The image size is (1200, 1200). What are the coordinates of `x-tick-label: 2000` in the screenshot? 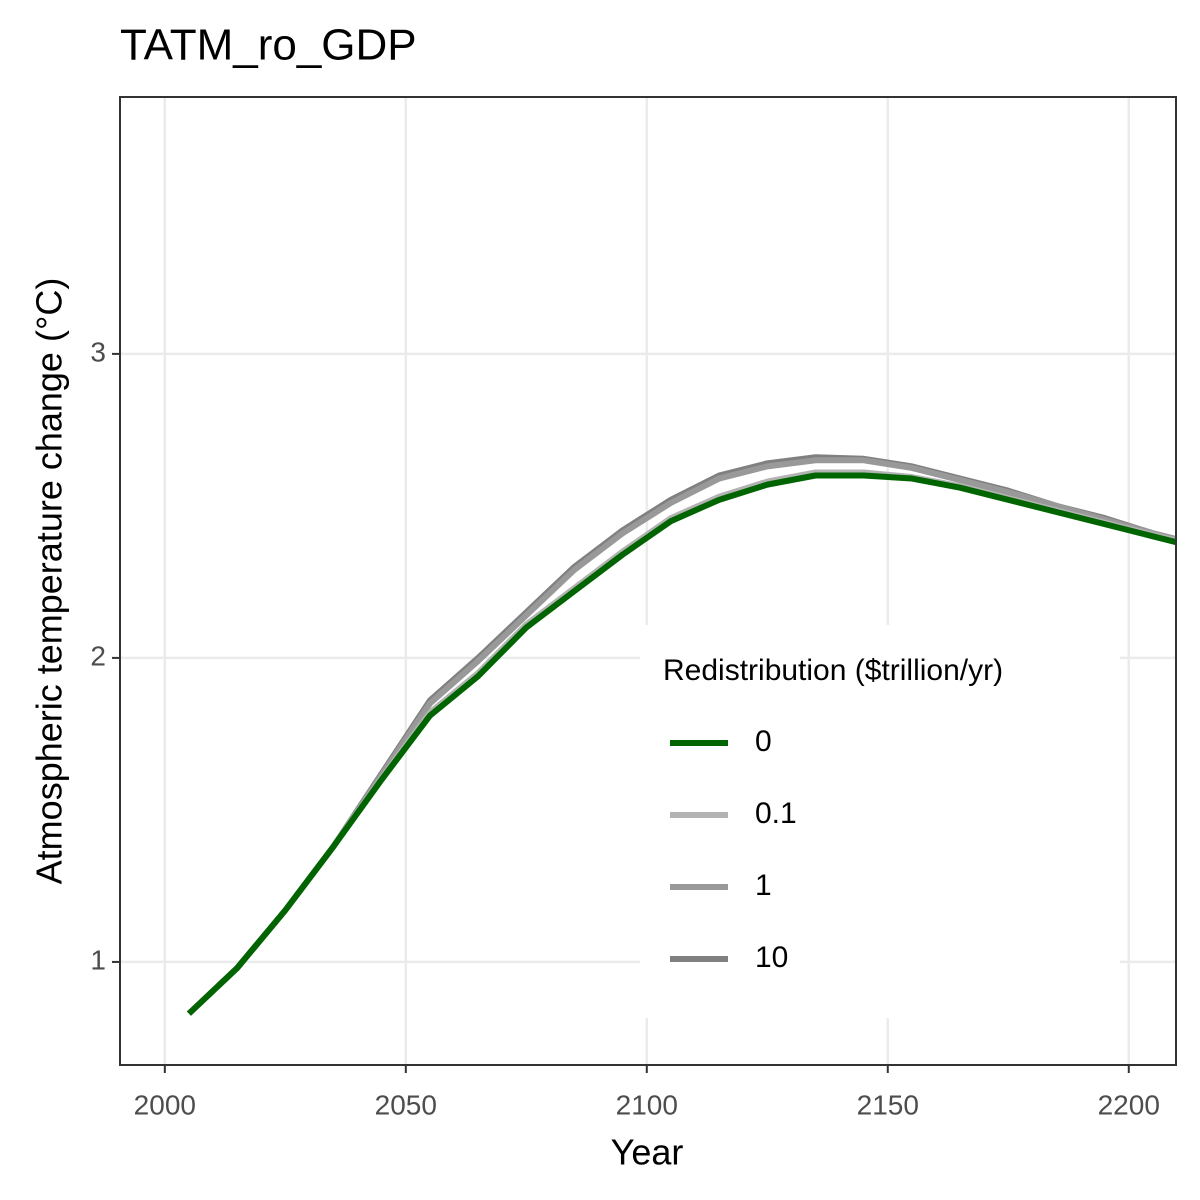 It's located at (165, 1104).